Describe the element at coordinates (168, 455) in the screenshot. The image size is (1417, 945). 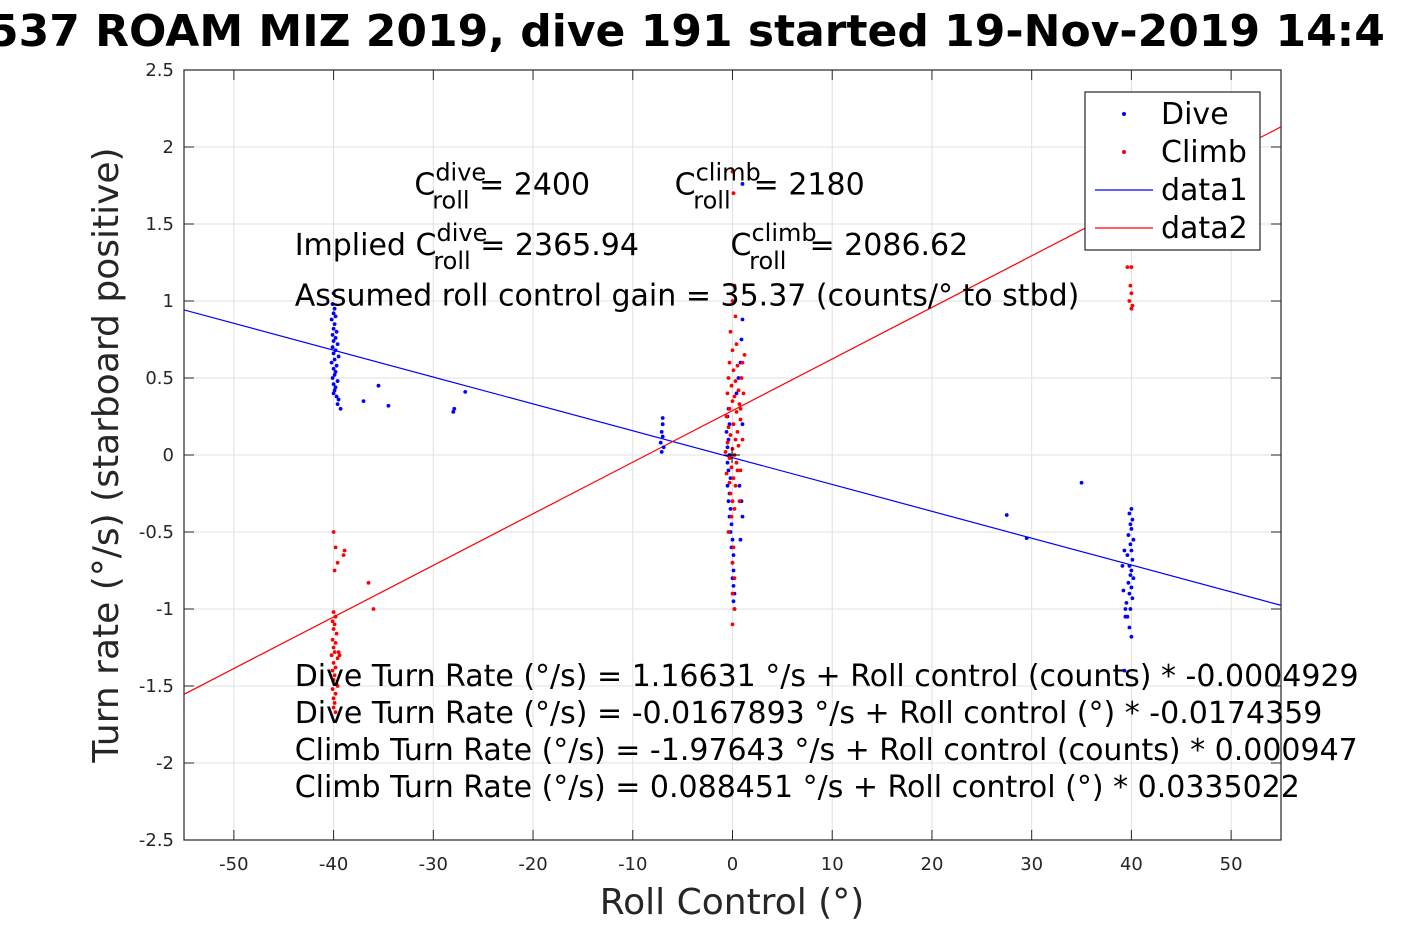
I see `y-tick-label: 0` at that location.